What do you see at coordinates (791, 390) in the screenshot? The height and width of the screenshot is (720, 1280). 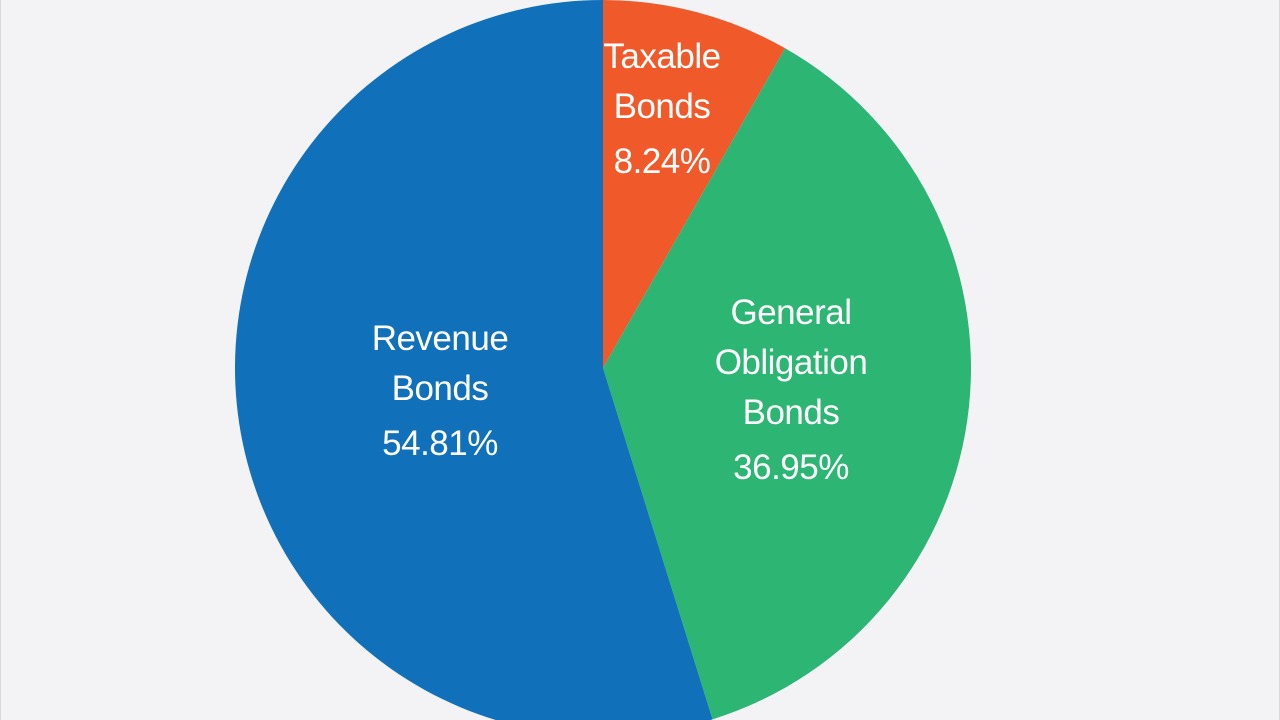 I see `slice-label-general-obligation-bonds: General Obligation Bonds 36.95%` at bounding box center [791, 390].